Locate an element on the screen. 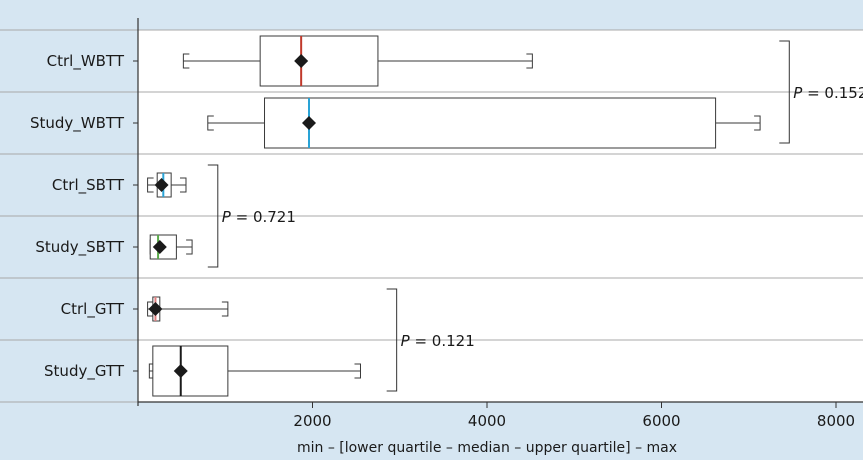  p-value-label: P = 0.152 is located at coordinates (828, 93).